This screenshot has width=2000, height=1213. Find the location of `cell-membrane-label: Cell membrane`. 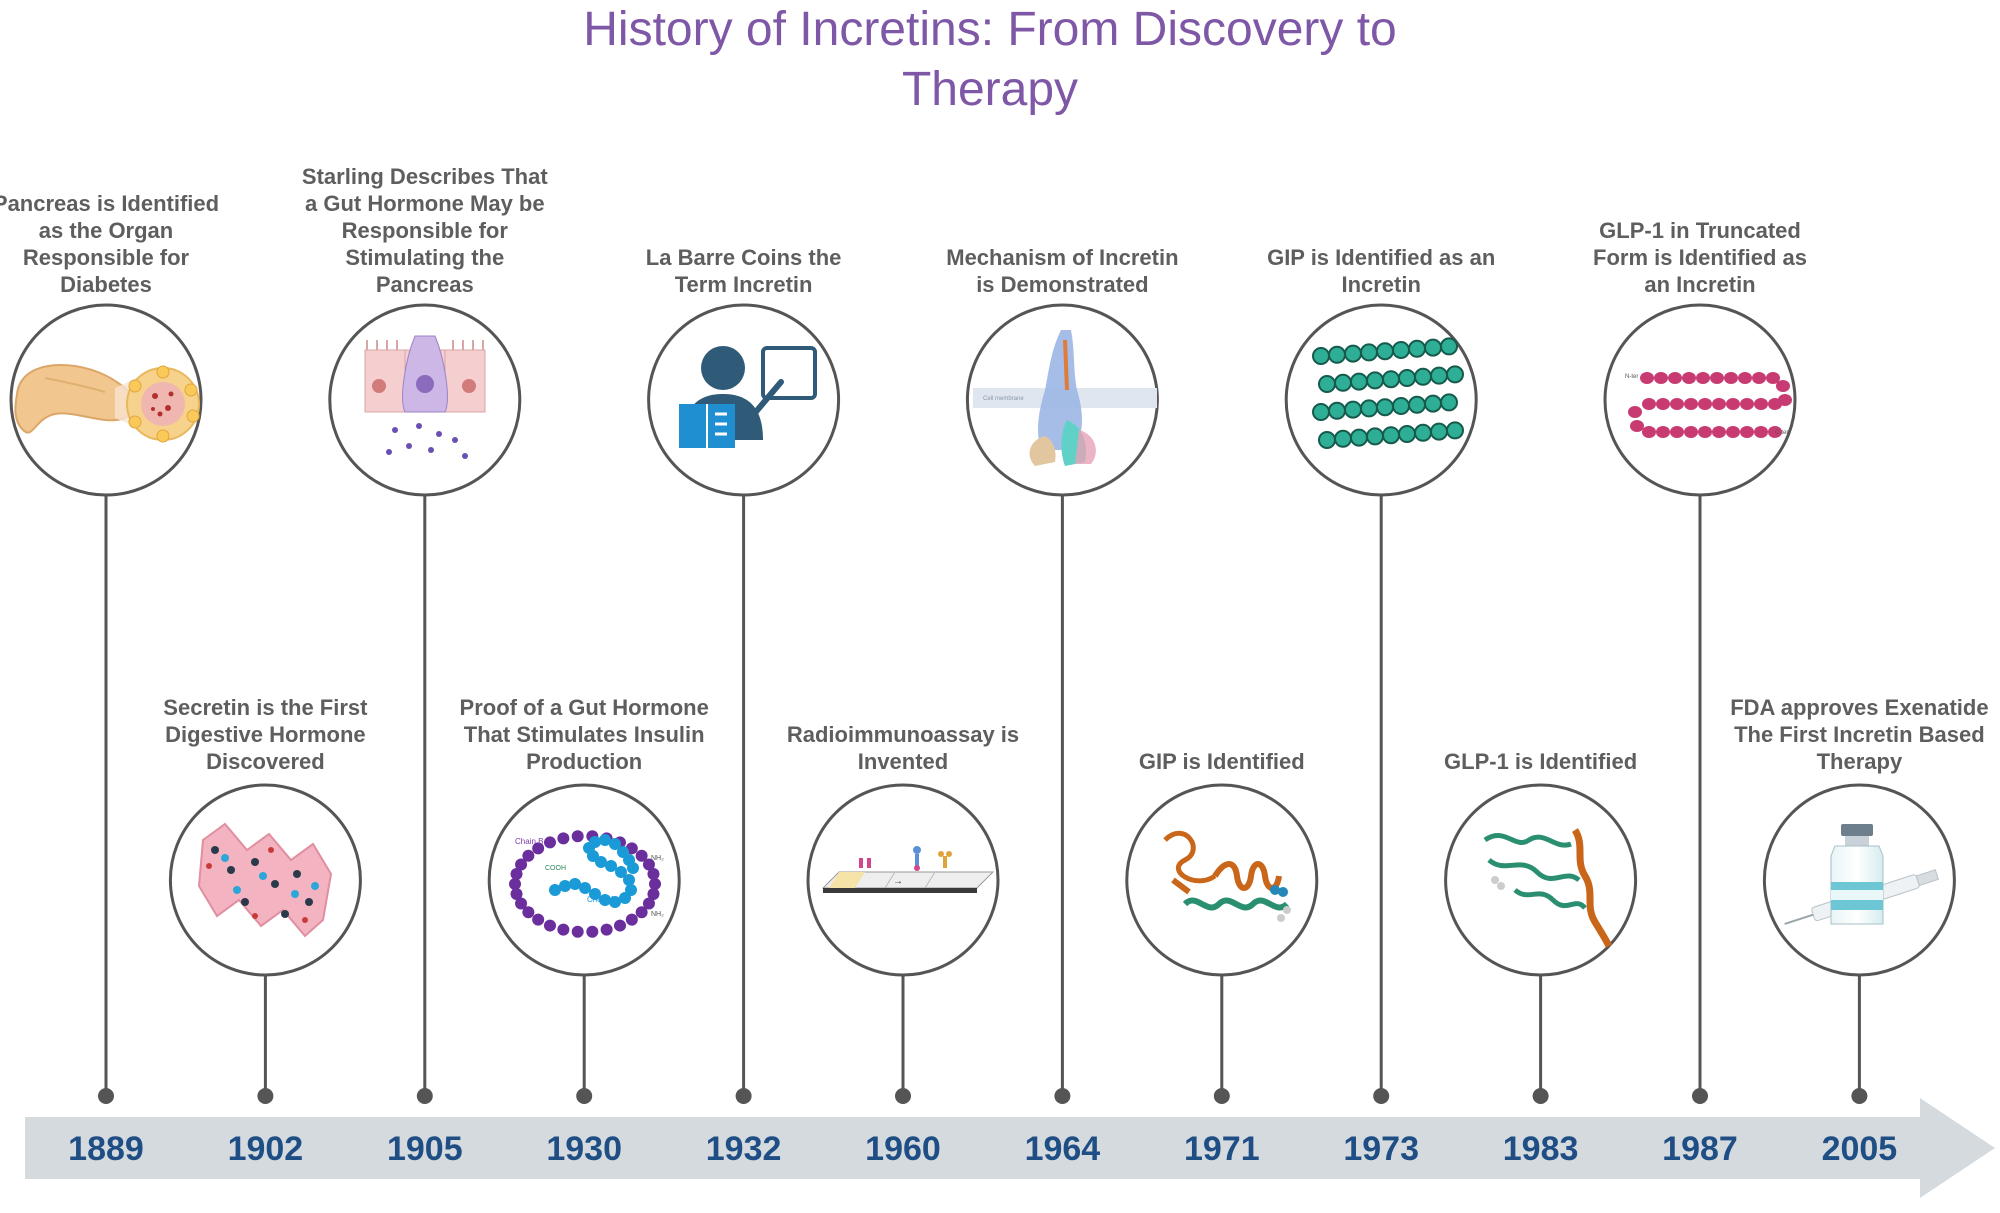

cell-membrane-label: Cell membrane is located at coordinates (1003, 399).